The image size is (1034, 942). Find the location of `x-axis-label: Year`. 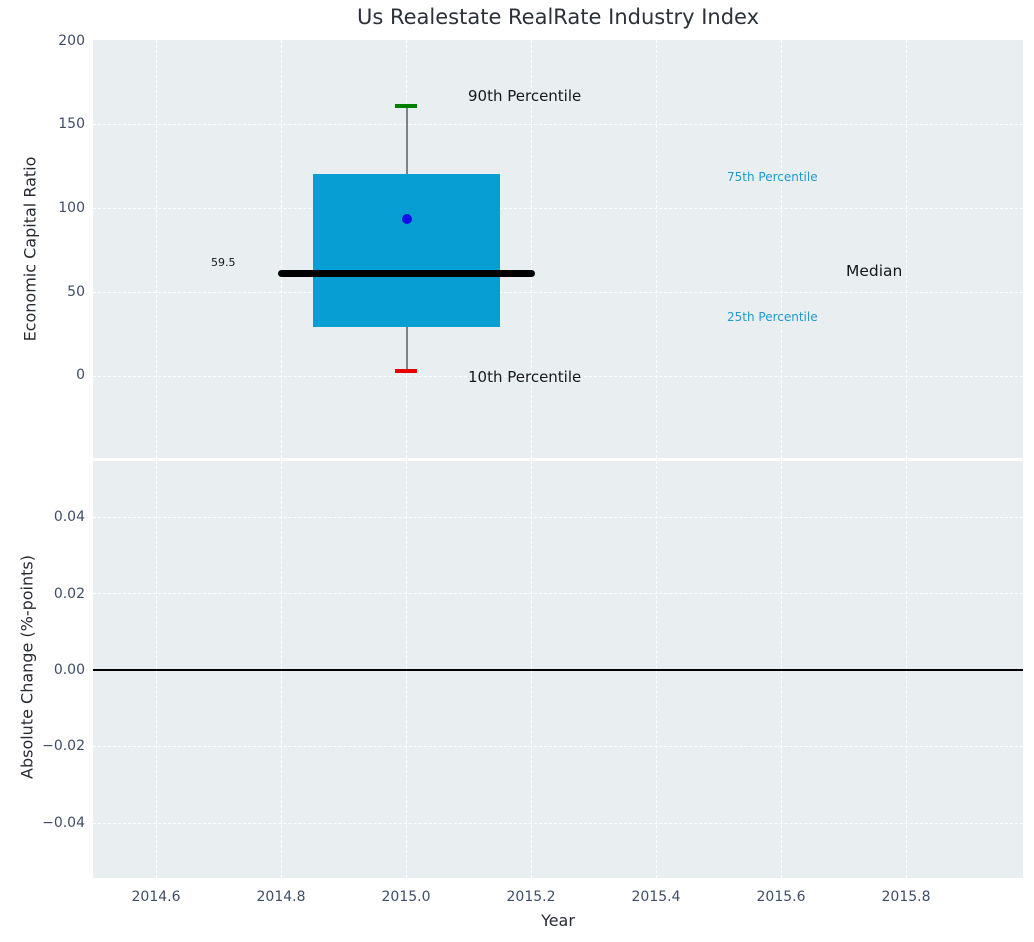

x-axis-label: Year is located at coordinates (558, 920).